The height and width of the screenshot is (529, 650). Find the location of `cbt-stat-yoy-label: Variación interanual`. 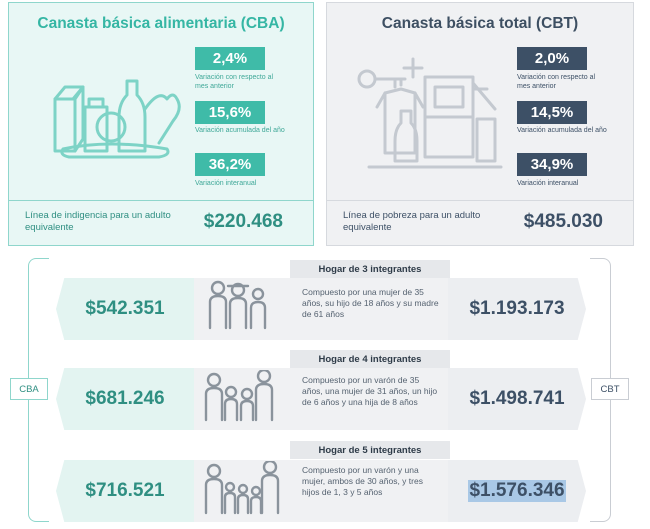

cbt-stat-yoy-label: Variación interanual is located at coordinates (548, 183).